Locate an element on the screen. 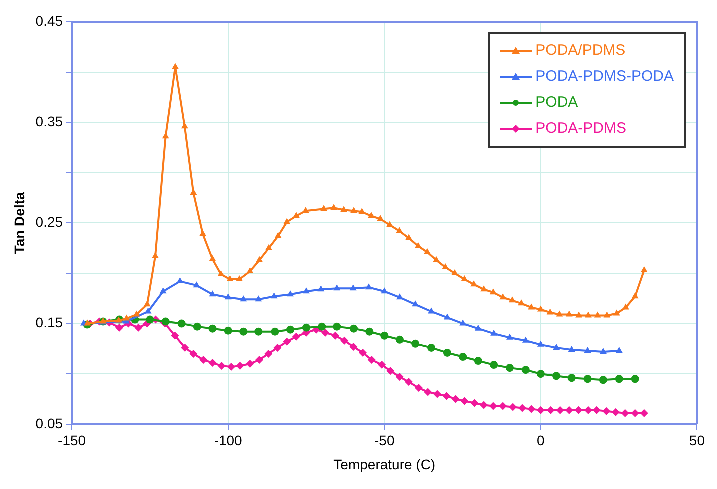 The height and width of the screenshot is (489, 717). y-tick-label: 0.15 is located at coordinates (50, 322).